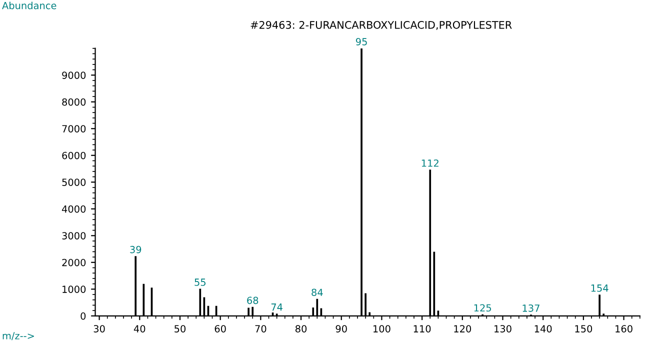 This screenshot has height=343, width=657. Describe the element at coordinates (422, 328) in the screenshot. I see `x-tick-label: 110` at that location.